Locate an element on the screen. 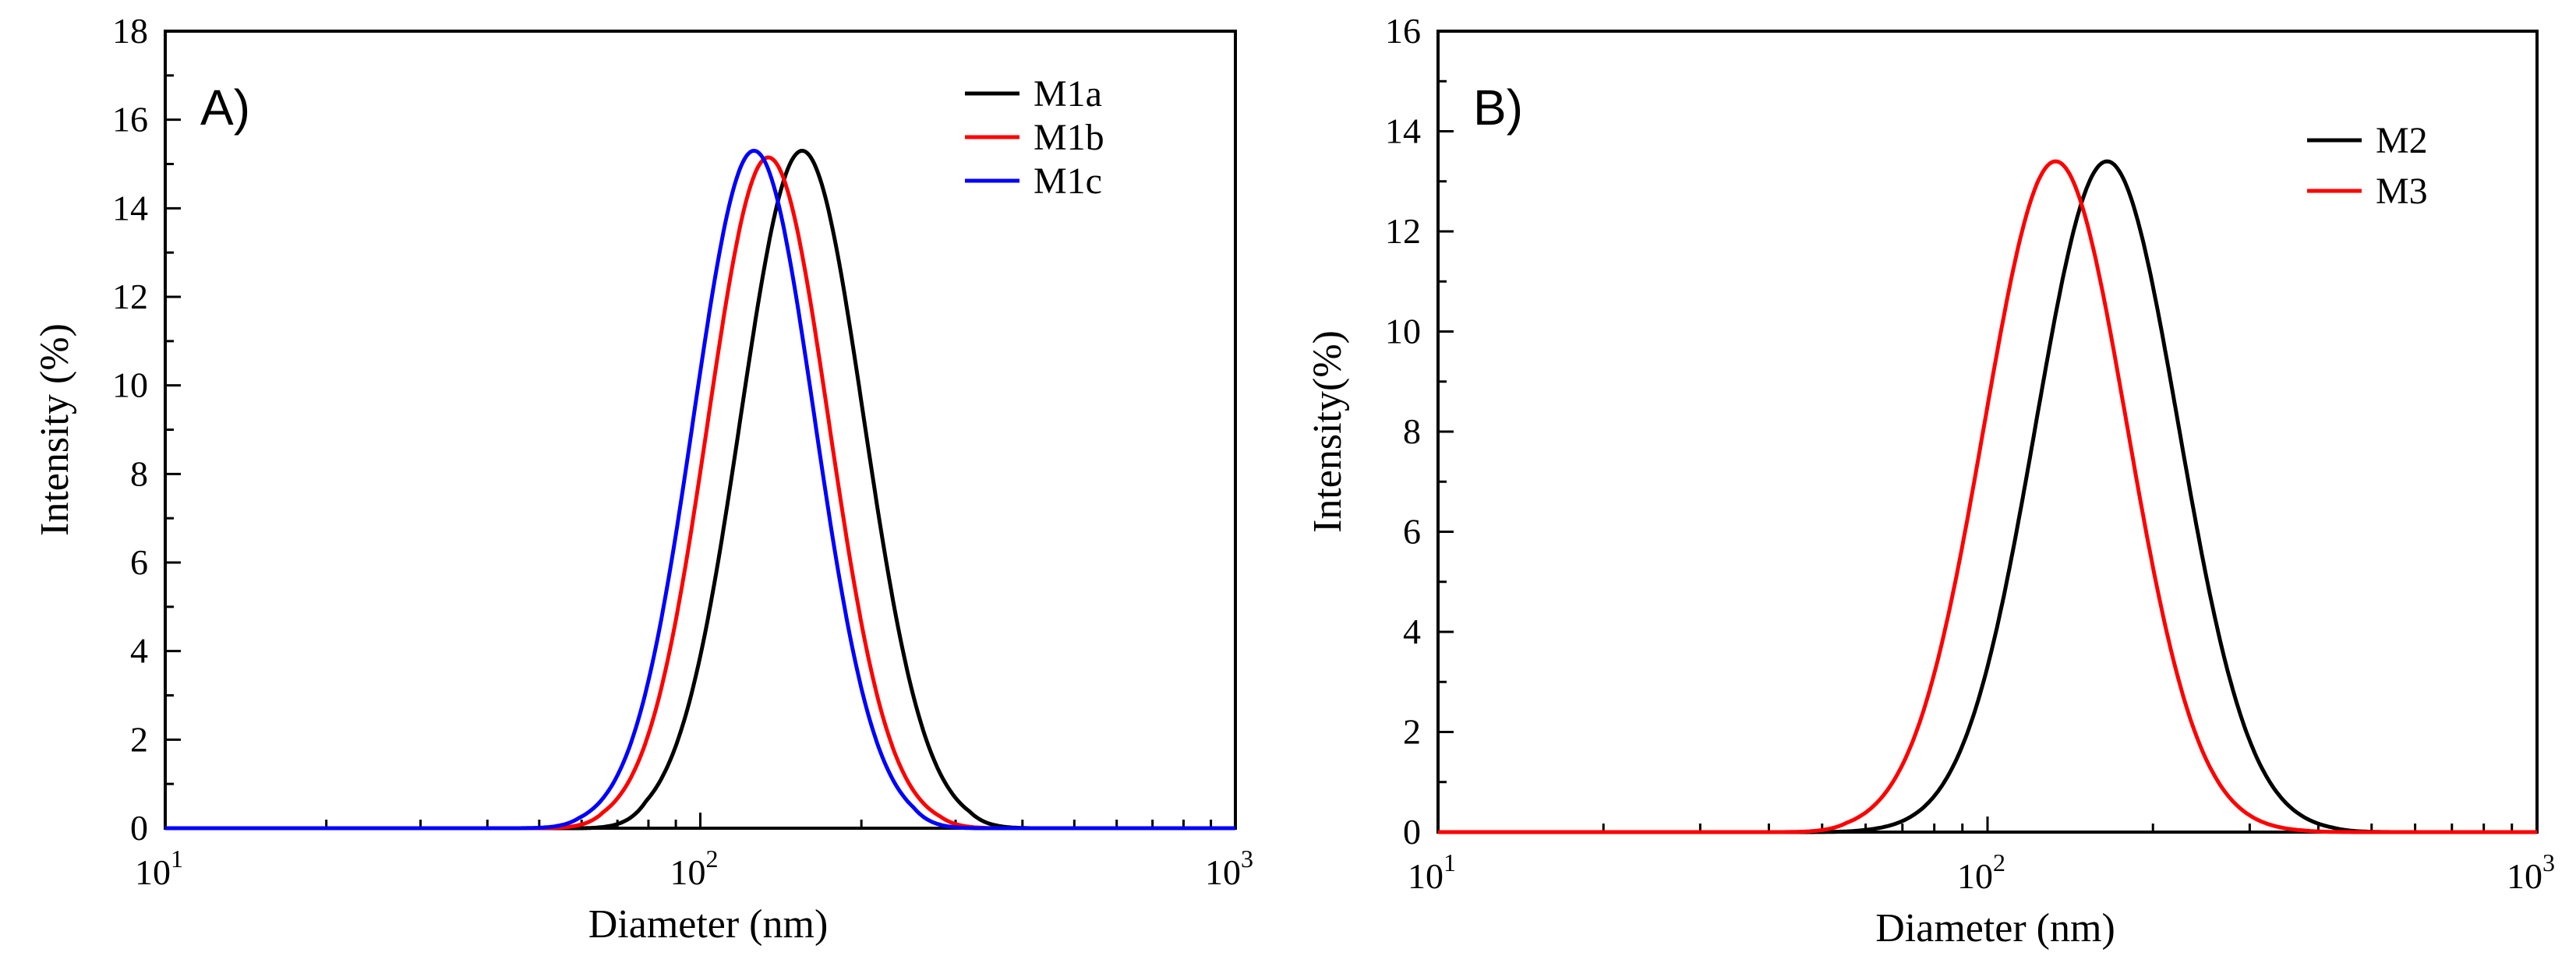 The image size is (2576, 970). legend-label: M1a is located at coordinates (1068, 94).